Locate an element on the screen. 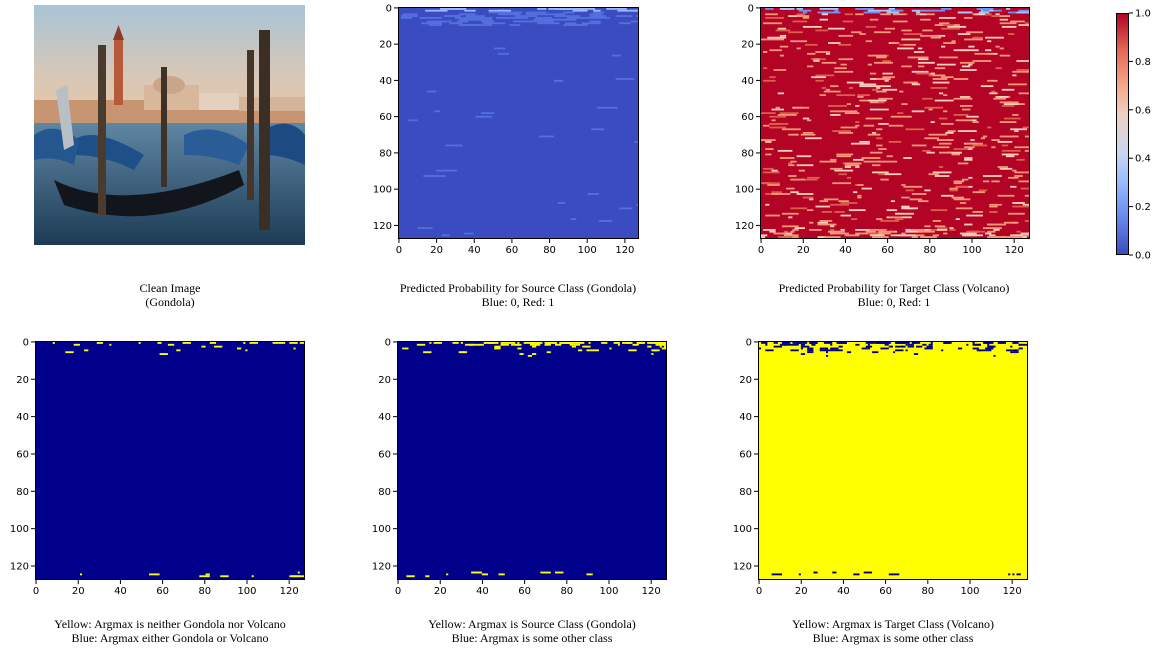 Image resolution: width=1158 pixels, height=651 pixels. caption-line-2: Blue: Argmax is some other class is located at coordinates (532, 638).